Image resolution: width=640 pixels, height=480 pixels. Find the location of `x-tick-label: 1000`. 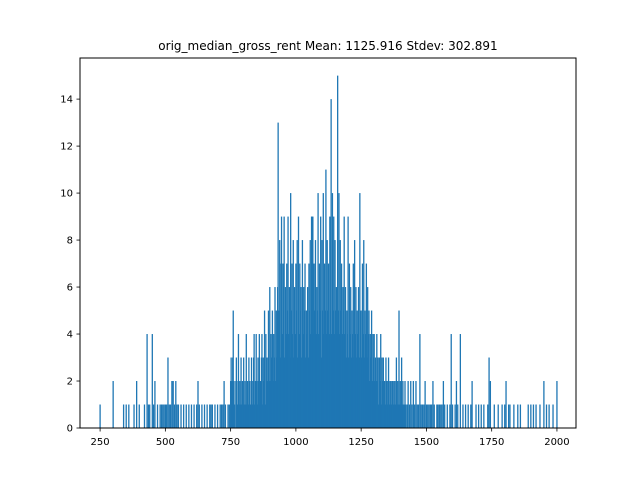

x-tick-label: 1000 is located at coordinates (295, 442).